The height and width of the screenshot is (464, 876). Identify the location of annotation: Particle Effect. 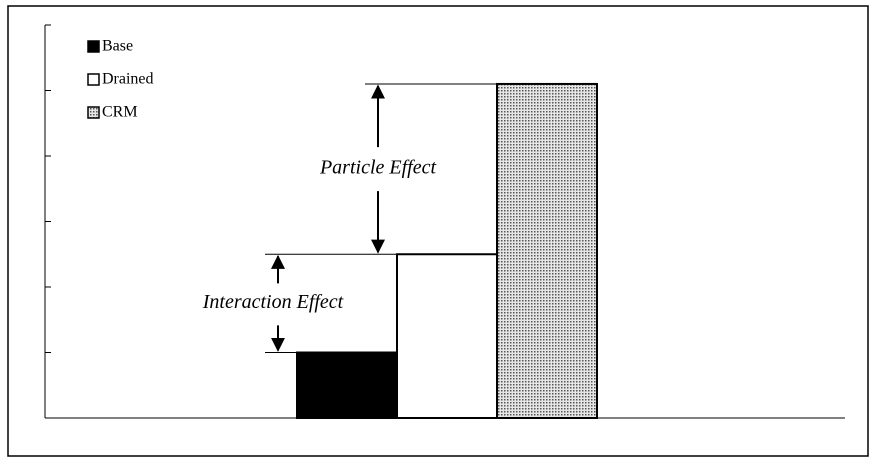
(378, 168).